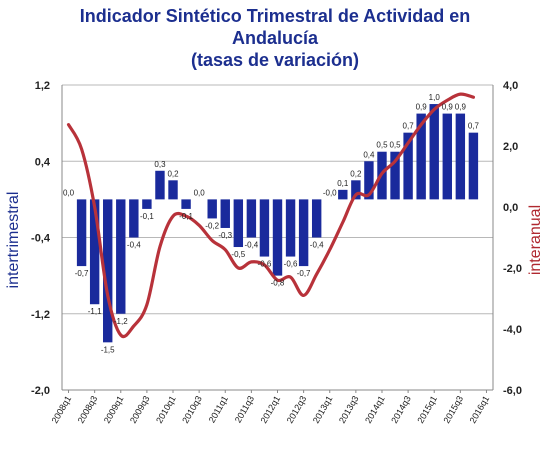 This screenshot has width=551, height=456. What do you see at coordinates (192, 409) in the screenshot?
I see `x-tick-label: 2010q3` at bounding box center [192, 409].